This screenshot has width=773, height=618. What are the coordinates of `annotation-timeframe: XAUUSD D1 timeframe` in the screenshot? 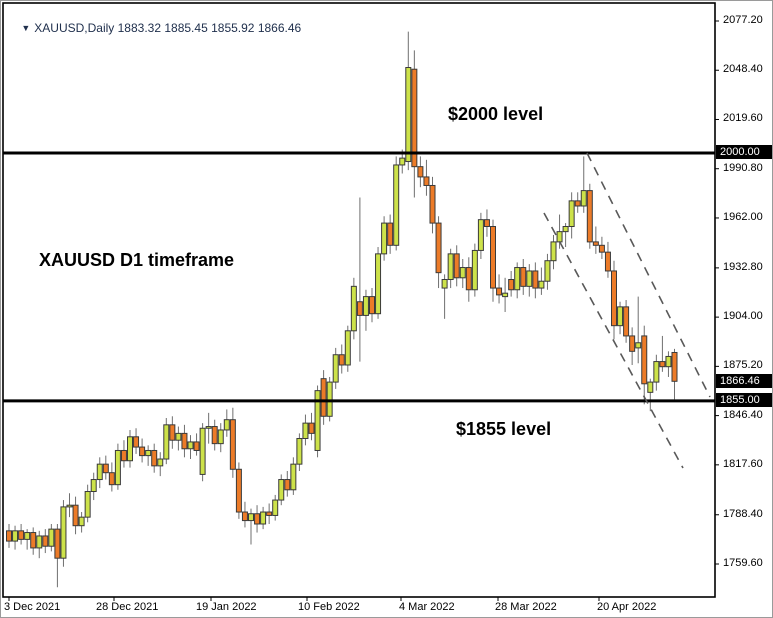 It's located at (137, 260).